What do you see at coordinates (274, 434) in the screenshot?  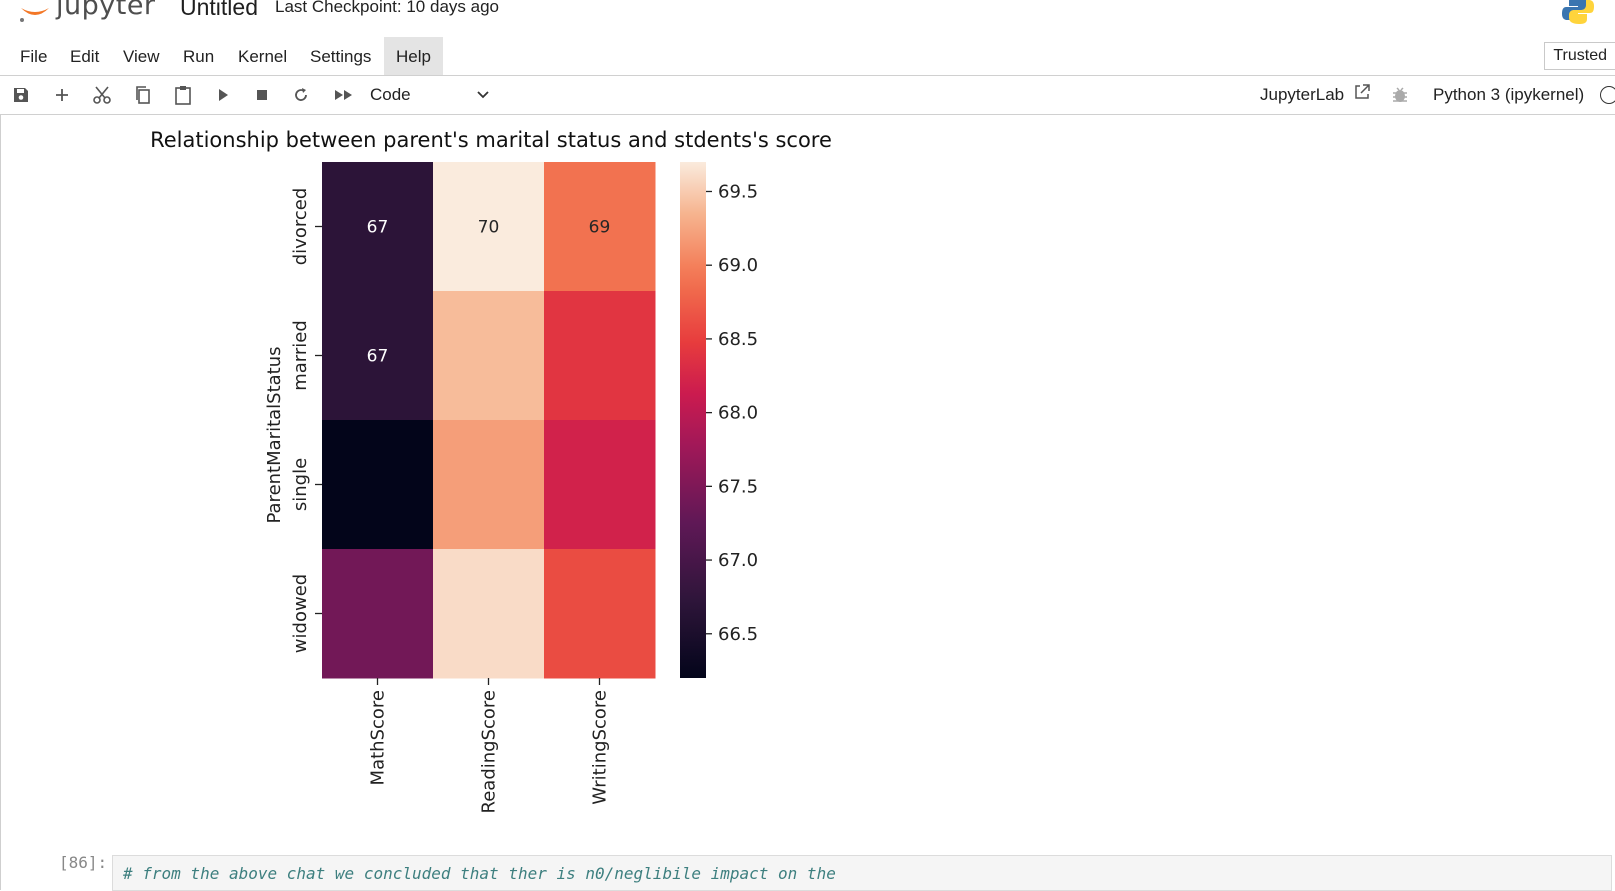 I see `y-axis-label: ParentMaritalStatus` at bounding box center [274, 434].